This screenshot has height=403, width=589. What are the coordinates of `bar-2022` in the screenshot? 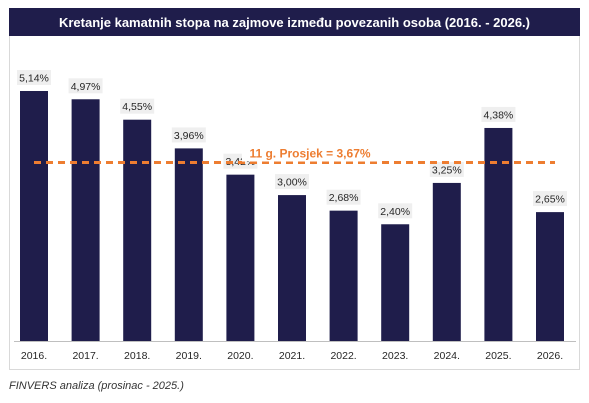 It's located at (343, 275).